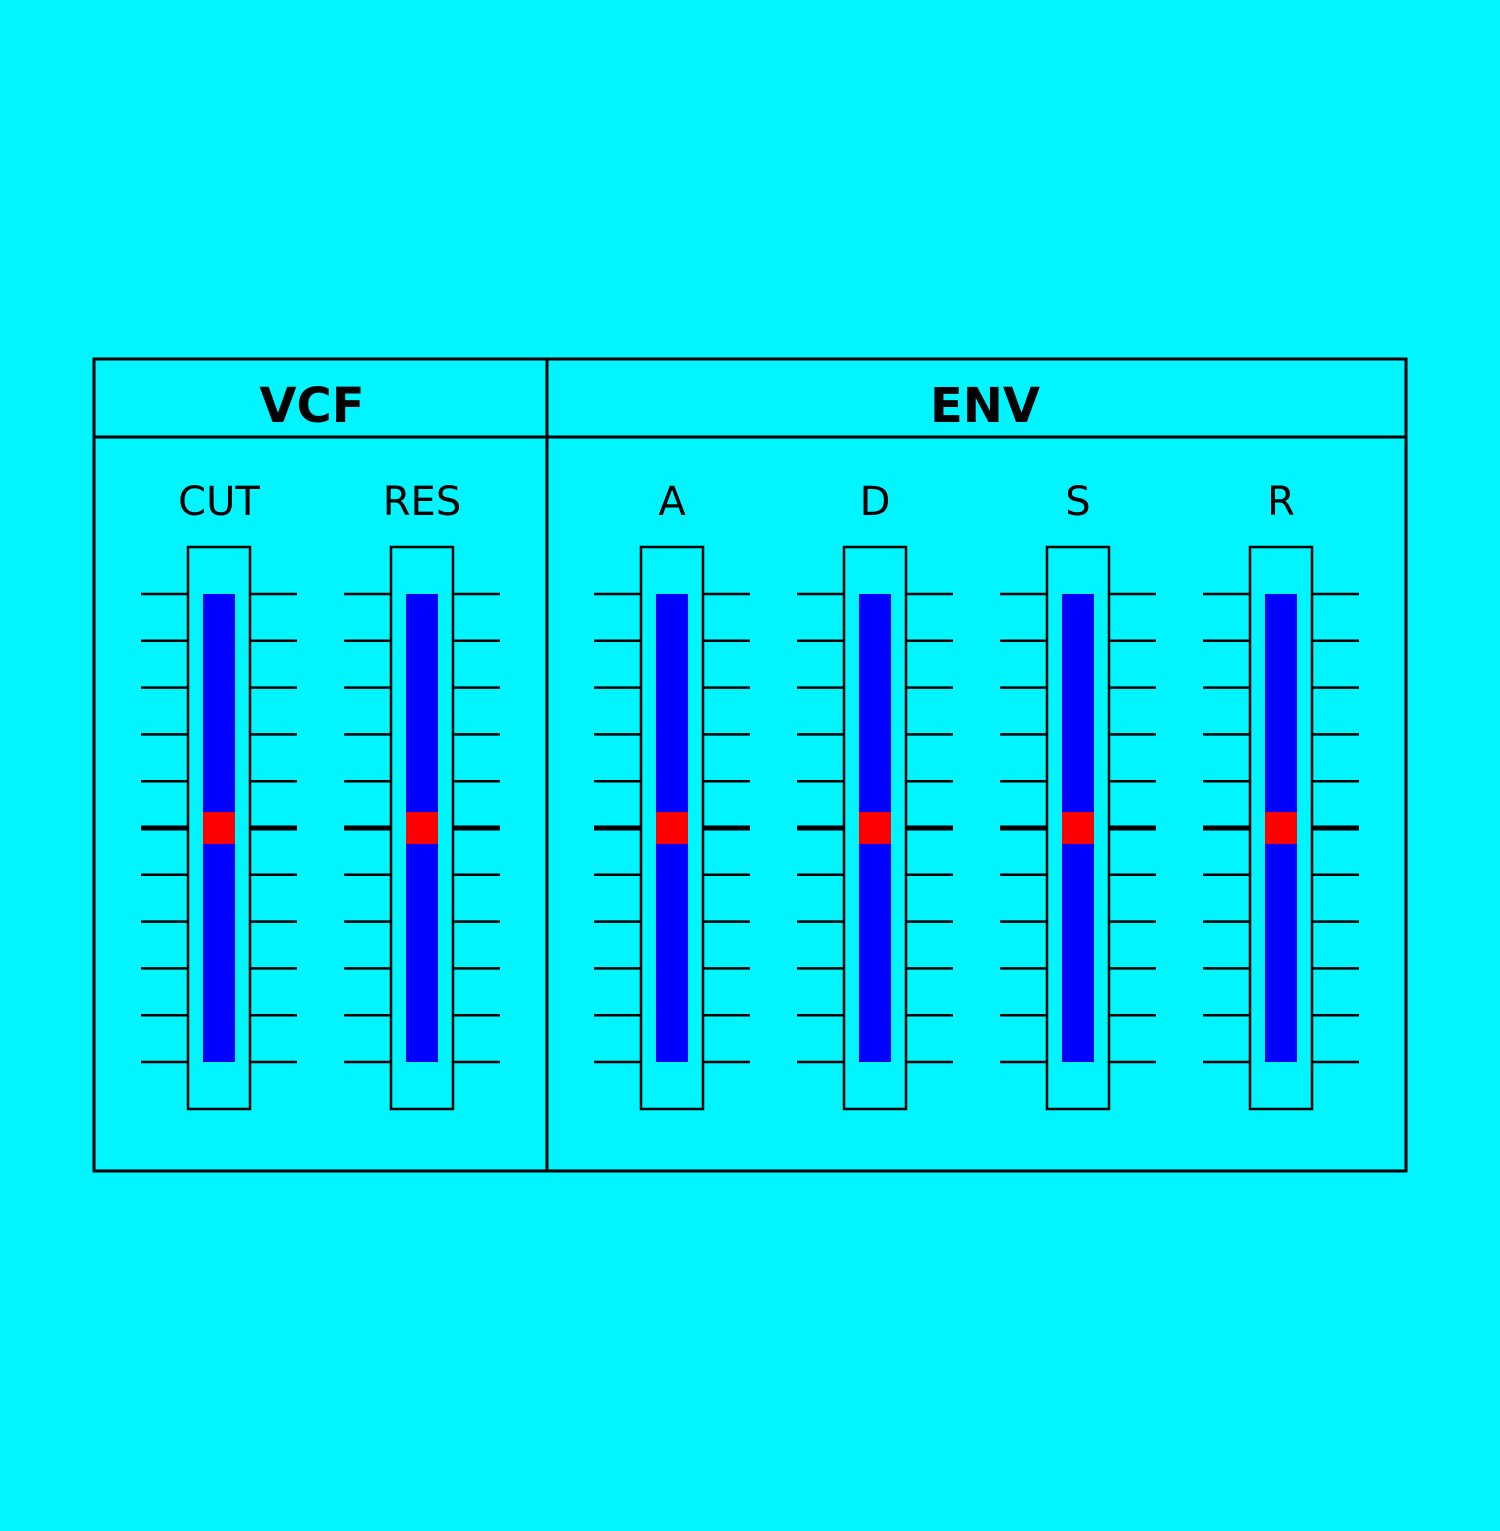  What do you see at coordinates (219, 502) in the screenshot?
I see `slider-label-cut: CUT` at bounding box center [219, 502].